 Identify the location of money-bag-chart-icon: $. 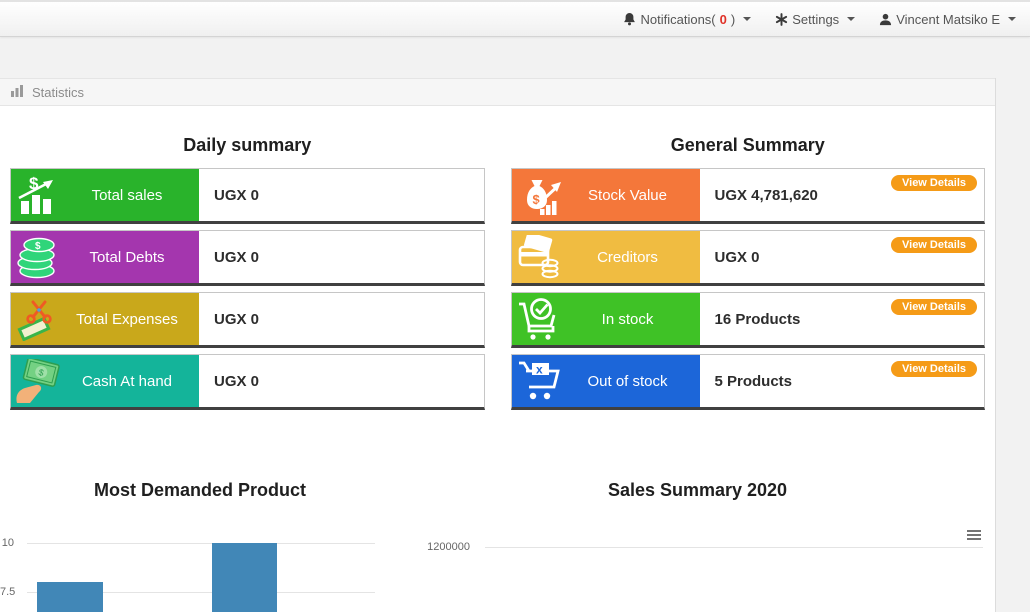
(540, 195).